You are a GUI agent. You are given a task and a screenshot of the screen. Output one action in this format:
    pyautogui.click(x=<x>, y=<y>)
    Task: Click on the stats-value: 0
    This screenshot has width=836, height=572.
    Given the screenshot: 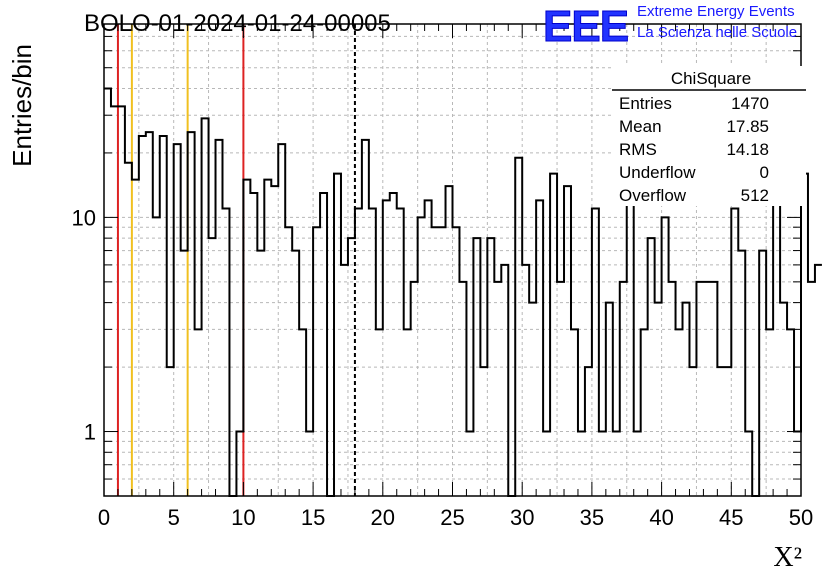 What is the action you would take?
    pyautogui.click(x=764, y=172)
    